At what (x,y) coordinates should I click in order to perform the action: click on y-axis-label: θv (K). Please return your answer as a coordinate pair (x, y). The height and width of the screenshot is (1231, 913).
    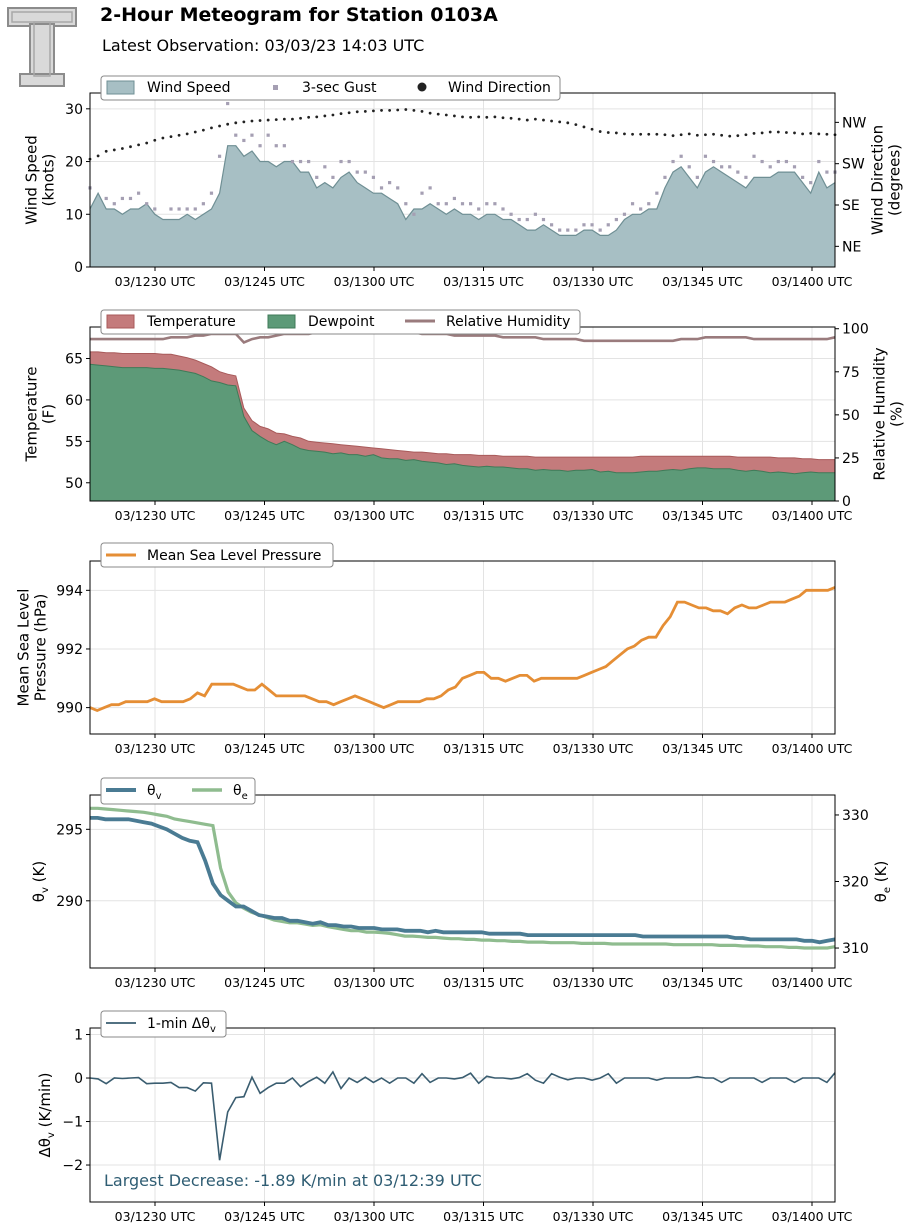
    Looking at the image, I should click on (40, 881).